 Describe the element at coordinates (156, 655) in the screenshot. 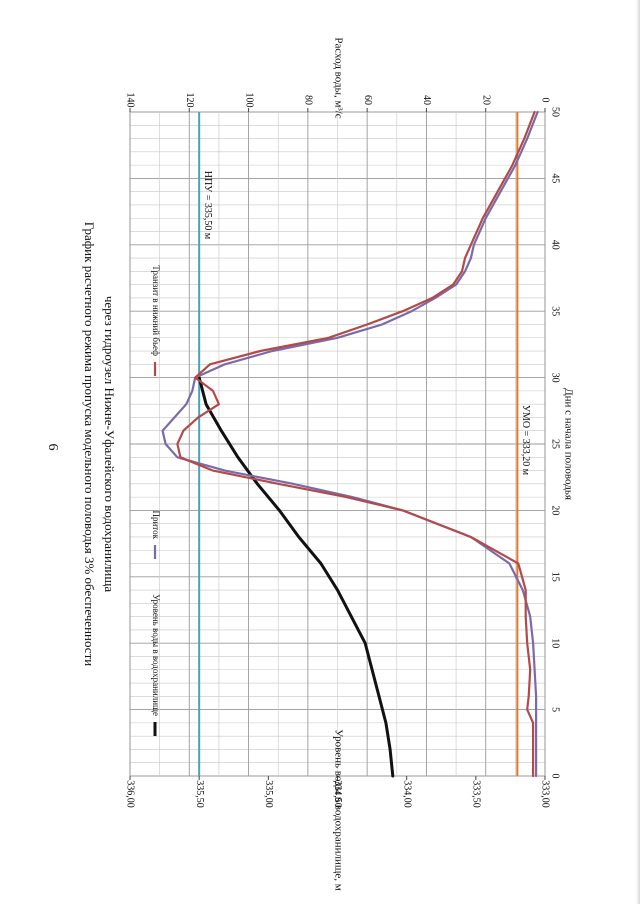

I see `legend-label: Уровень воды в водохранилище` at that location.